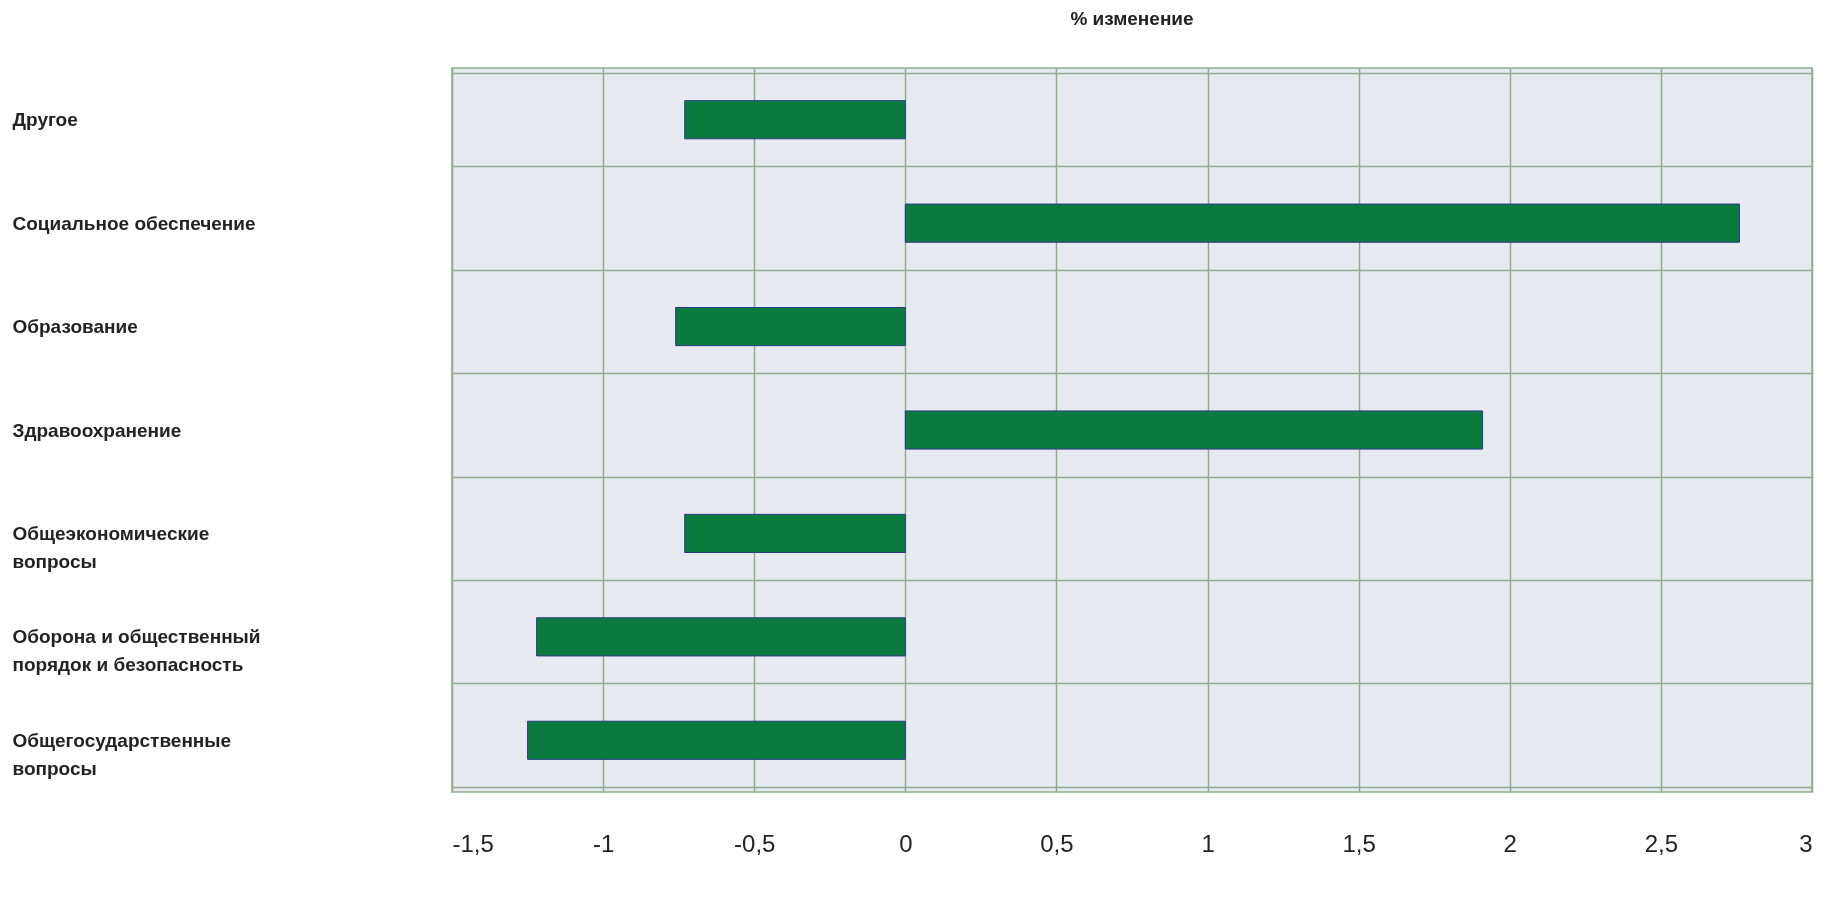 The height and width of the screenshot is (906, 1847). Describe the element at coordinates (1057, 843) in the screenshot. I see `x-tick-label: 0,5` at that location.